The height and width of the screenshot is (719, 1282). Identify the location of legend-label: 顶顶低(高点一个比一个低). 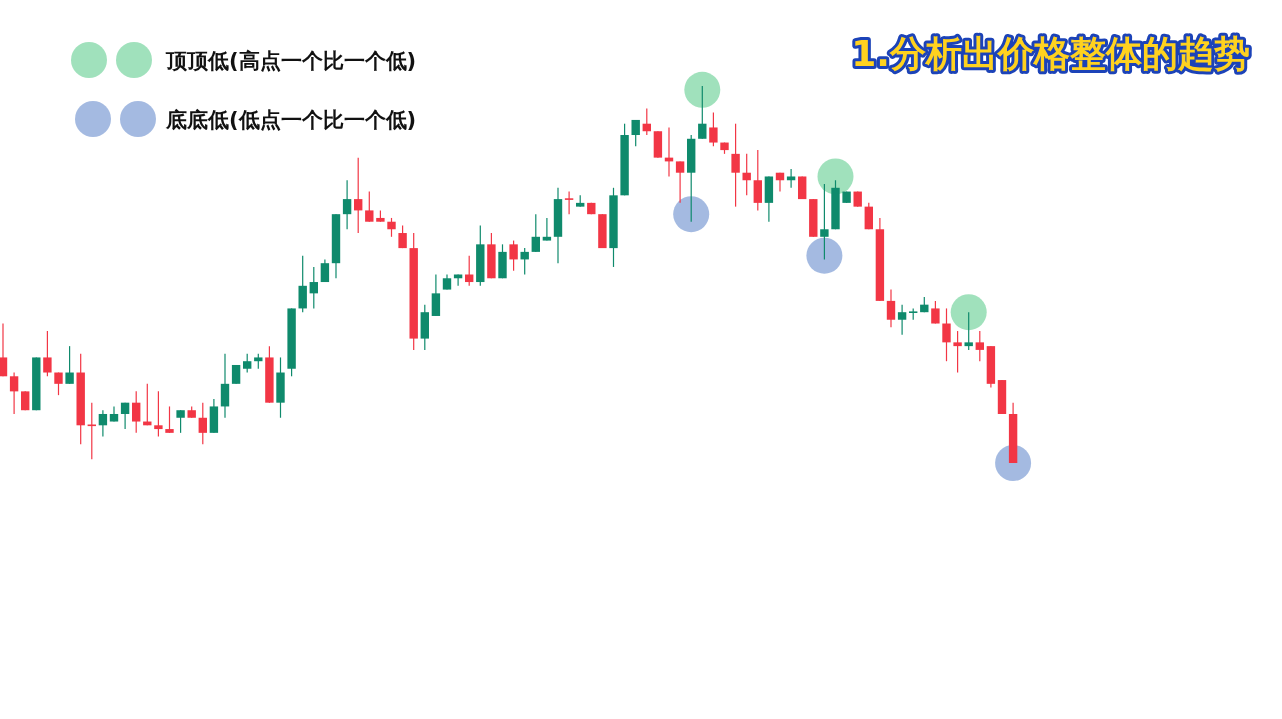
(291, 61).